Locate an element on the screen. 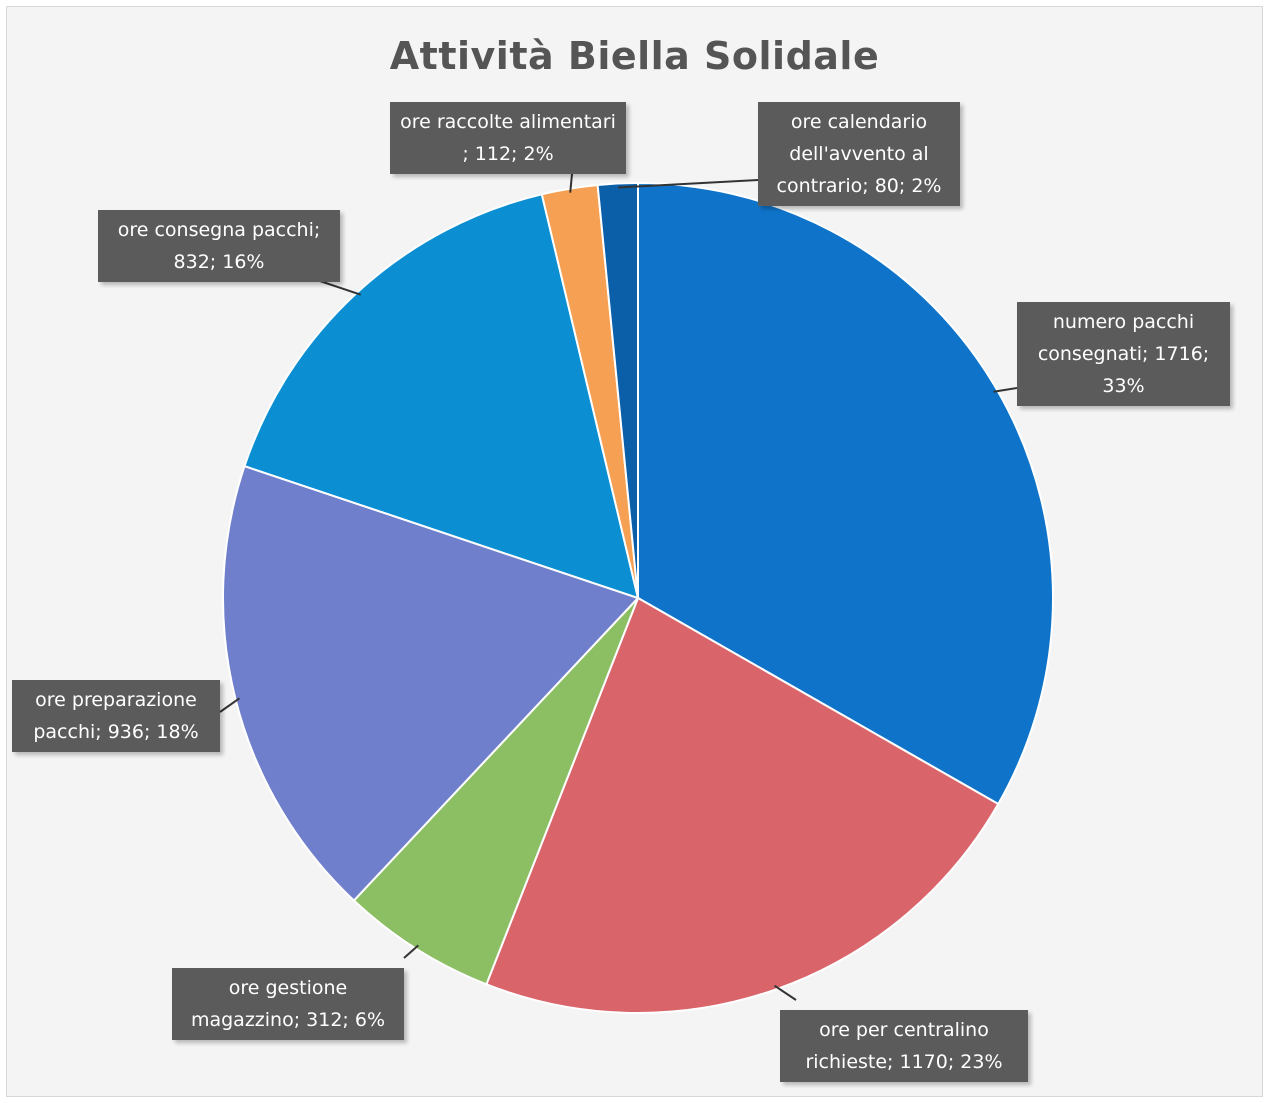  data-label-gestione-magazzino: ore gestione magazzino; 312; 6% is located at coordinates (288, 1004).